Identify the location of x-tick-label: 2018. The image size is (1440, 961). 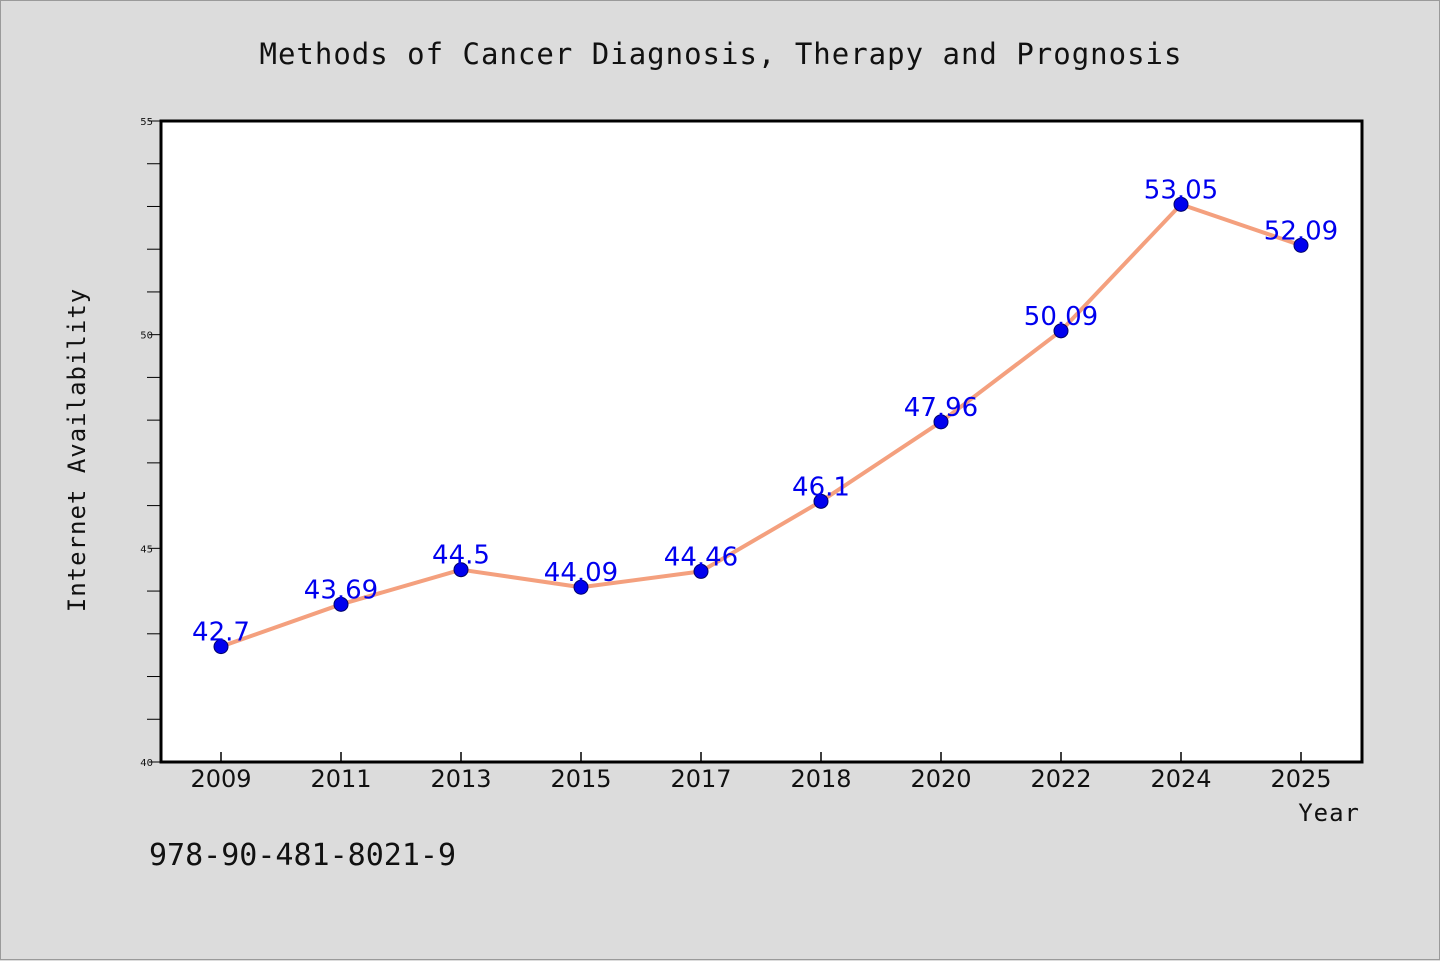
(820, 779).